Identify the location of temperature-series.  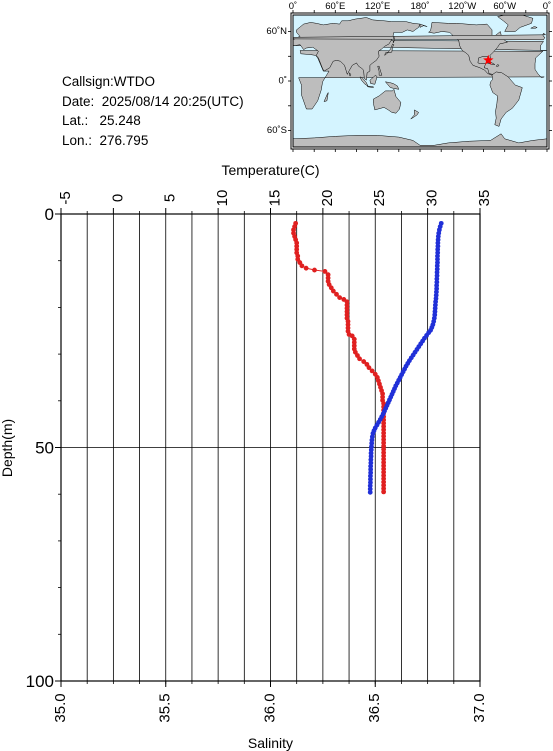
(339, 357).